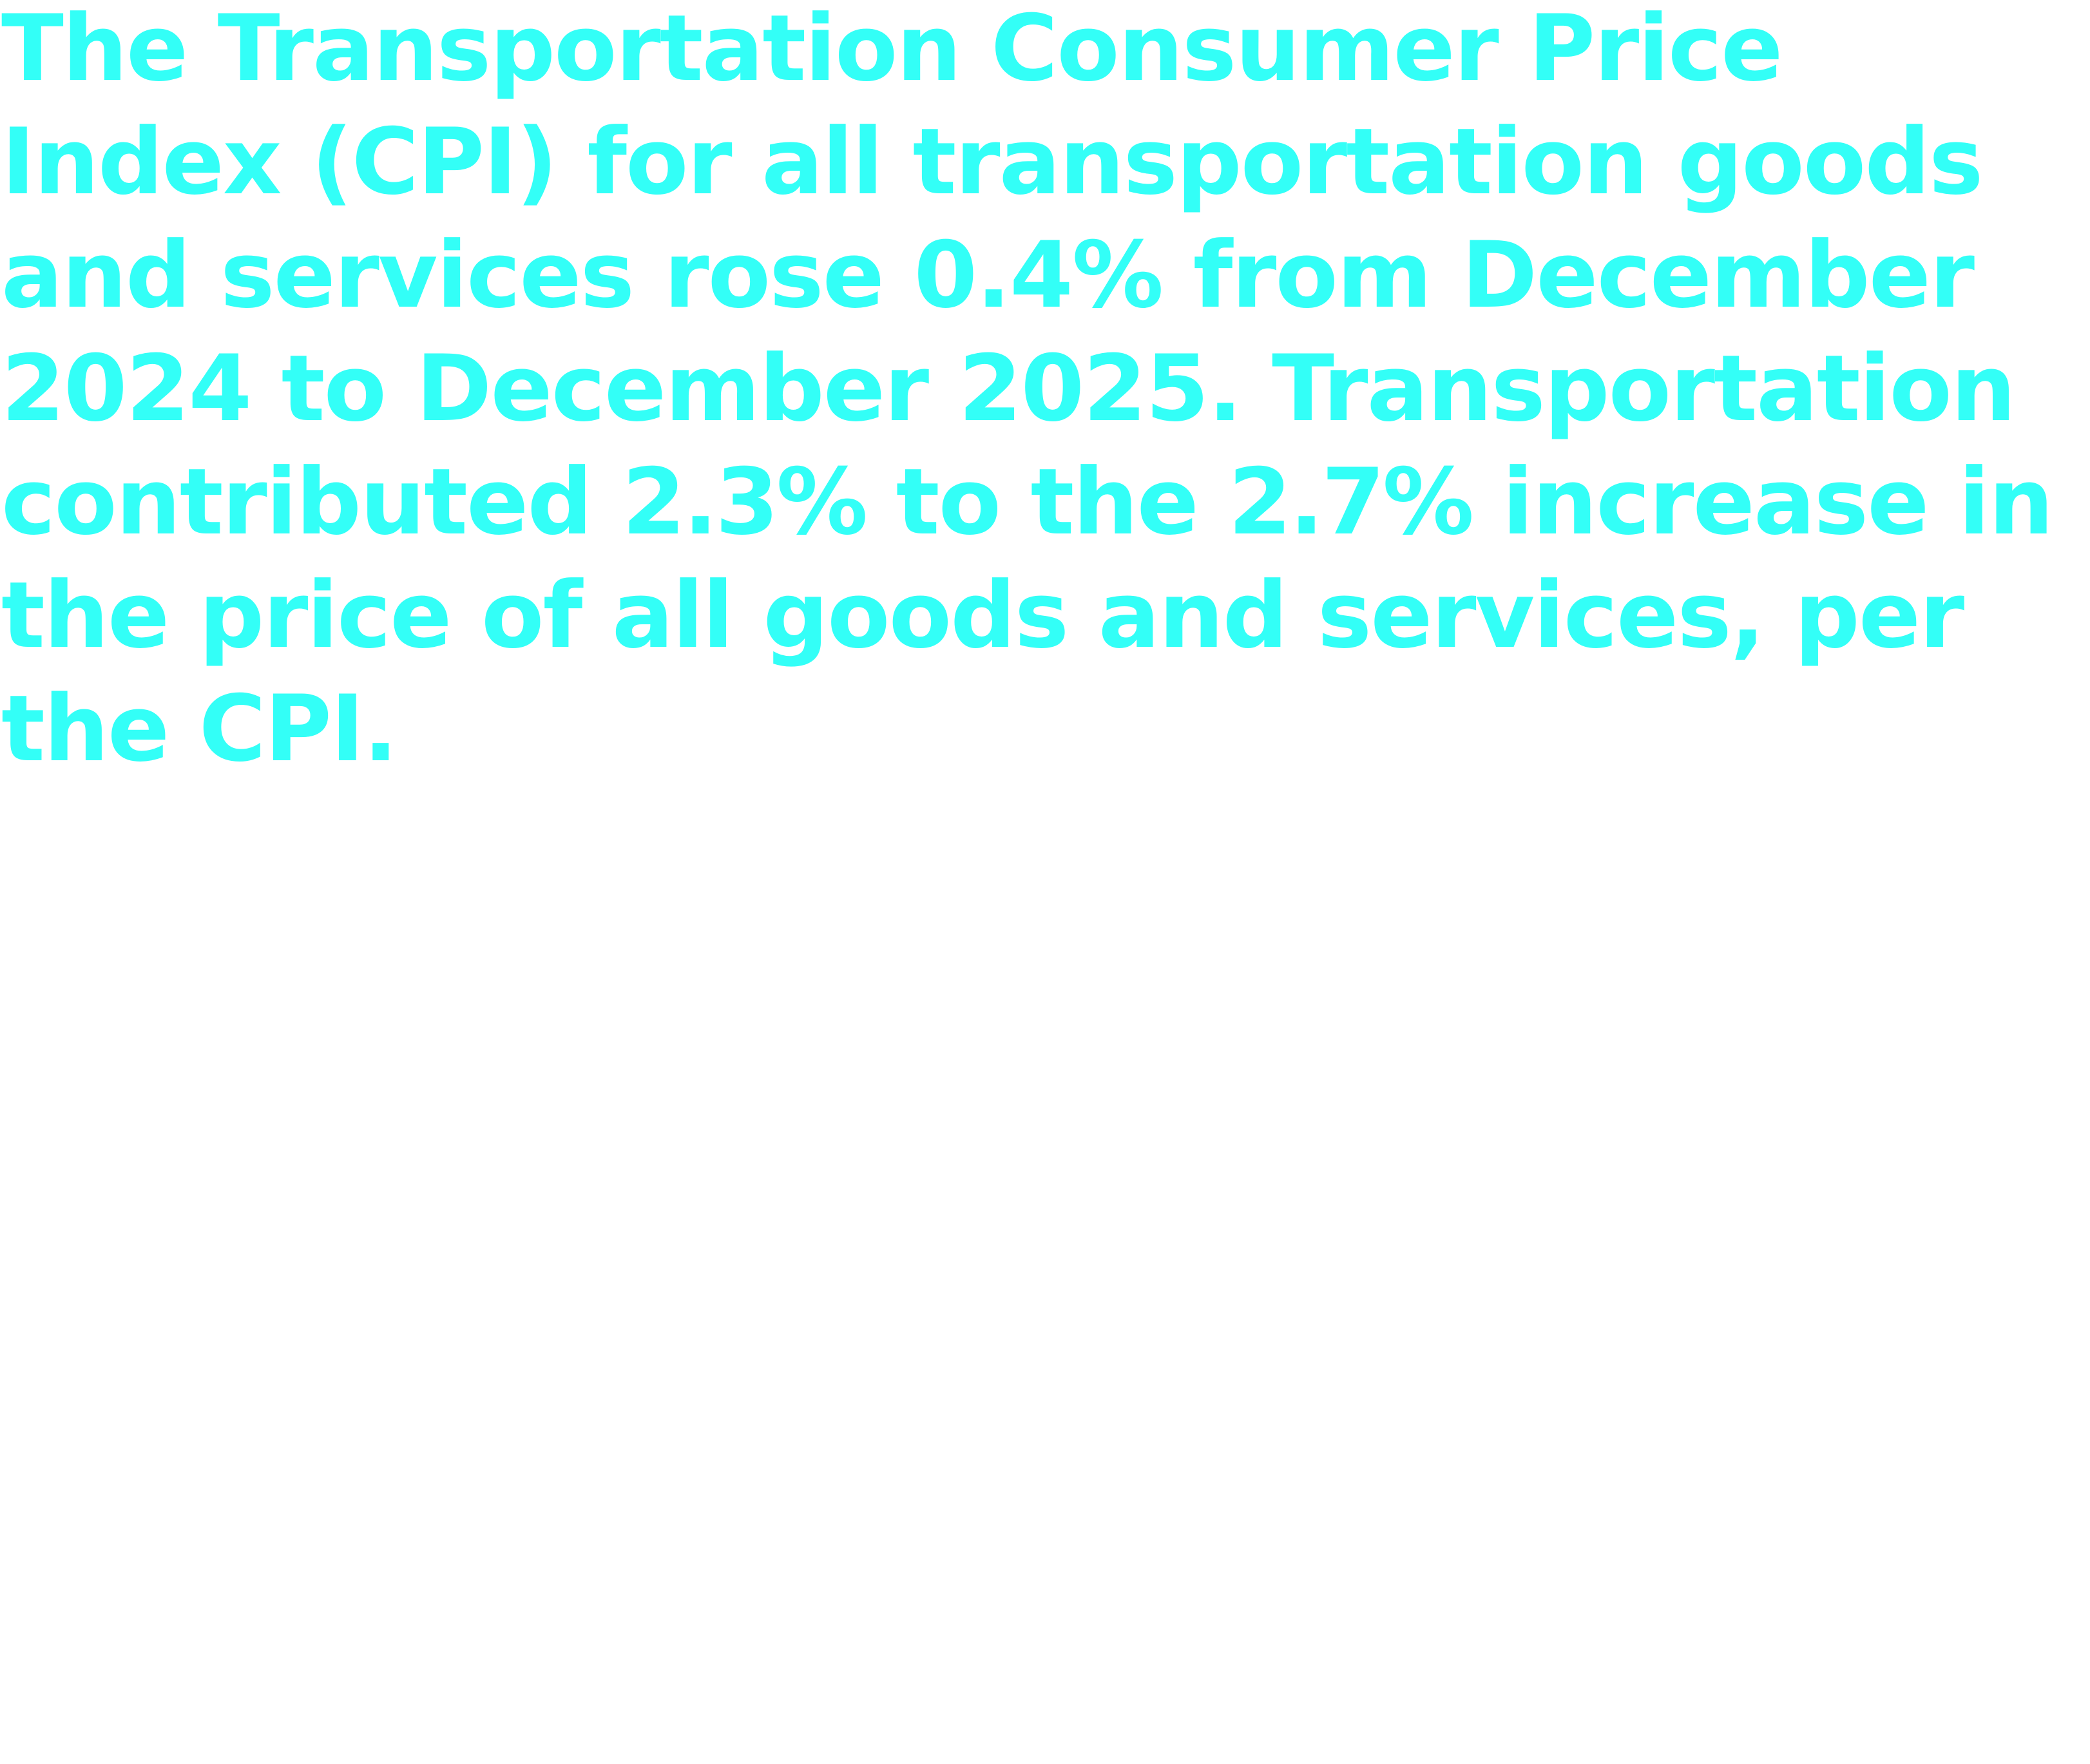 This screenshot has height=1764, width=2090. What do you see at coordinates (1047, 502) in the screenshot?
I see `statement-part-2: to the` at bounding box center [1047, 502].